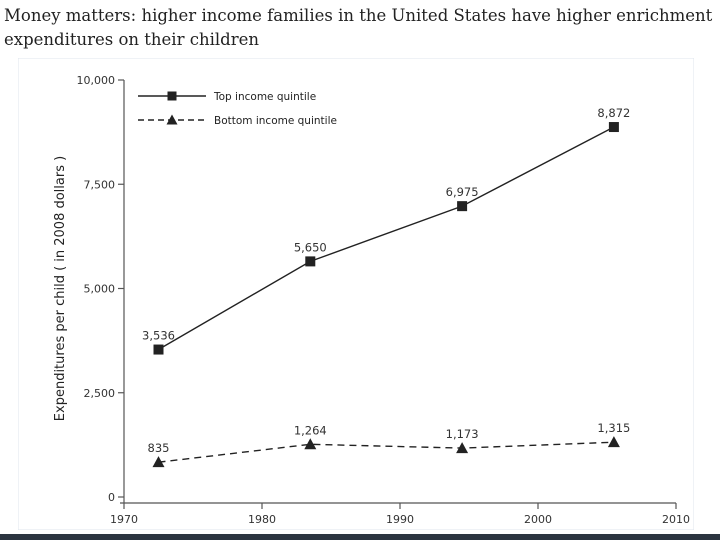 Image resolution: width=720 pixels, height=540 pixels. I want to click on data-label: 5,650, so click(310, 247).